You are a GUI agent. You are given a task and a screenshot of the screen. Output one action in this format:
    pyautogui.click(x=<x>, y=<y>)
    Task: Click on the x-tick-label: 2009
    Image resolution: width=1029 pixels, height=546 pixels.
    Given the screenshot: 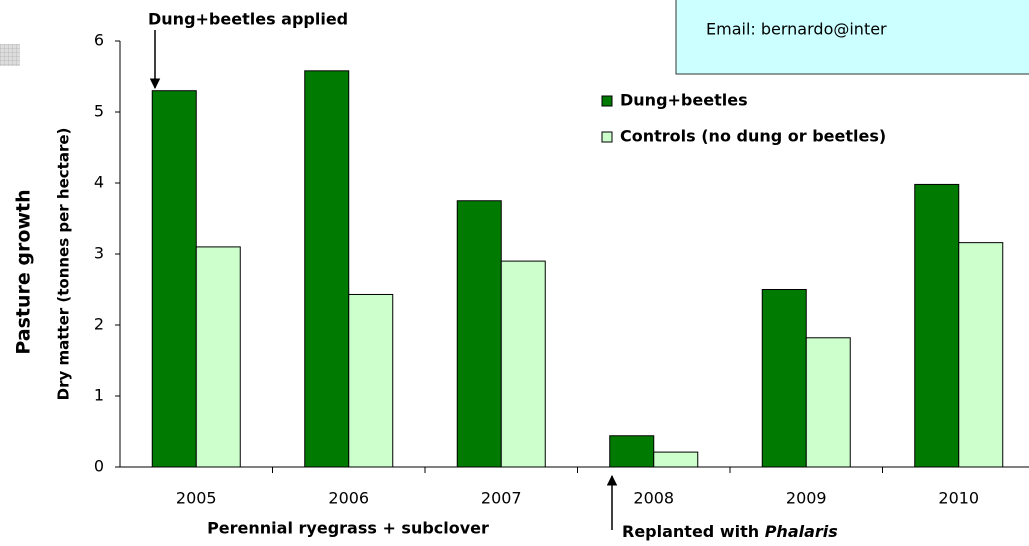 What is the action you would take?
    pyautogui.click(x=806, y=498)
    